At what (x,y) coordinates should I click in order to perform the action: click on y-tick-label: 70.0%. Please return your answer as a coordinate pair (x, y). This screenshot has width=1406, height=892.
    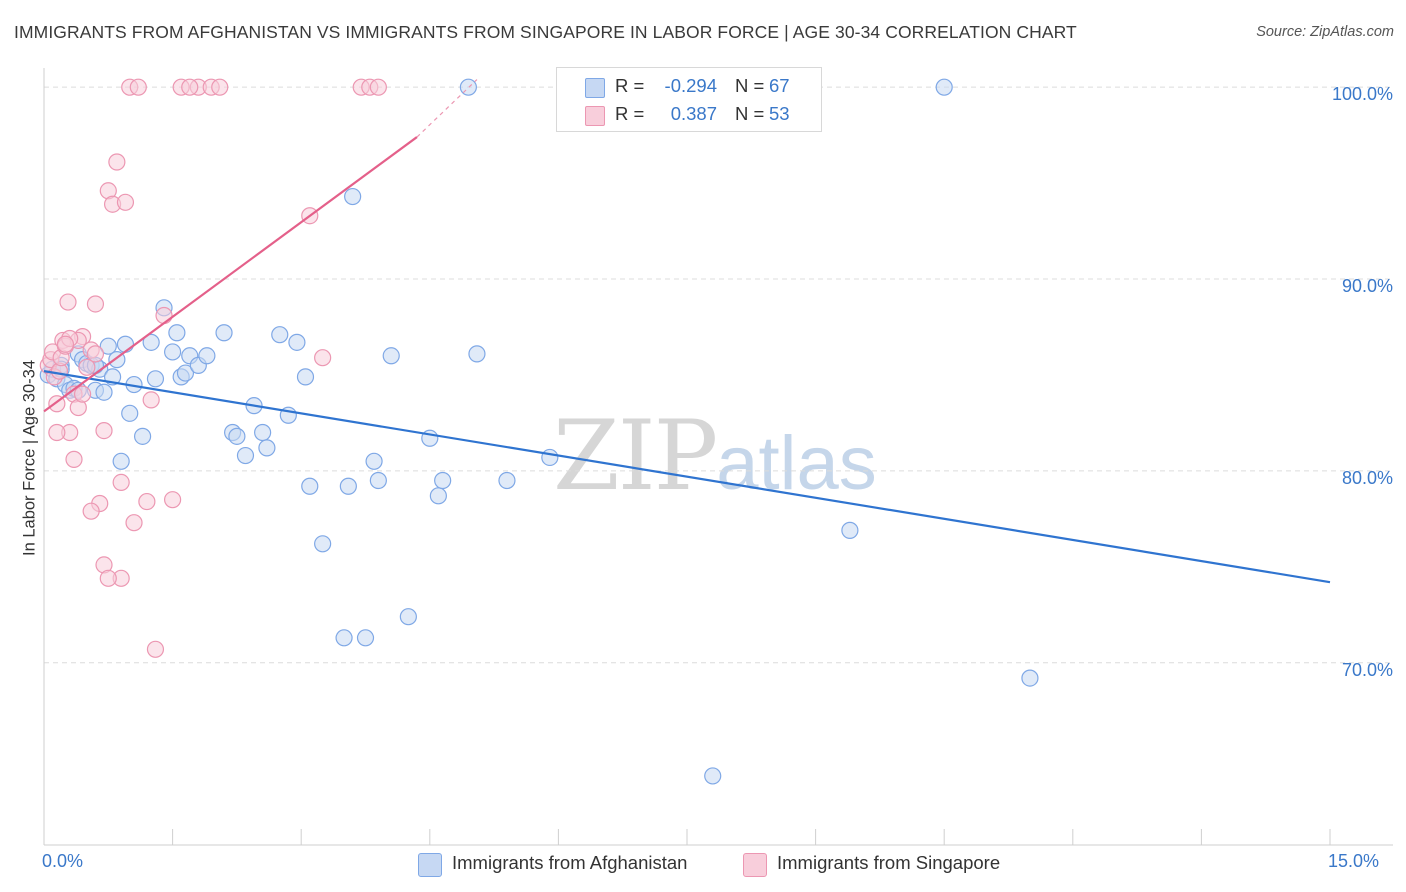
    Looking at the image, I should click on (1367, 669).